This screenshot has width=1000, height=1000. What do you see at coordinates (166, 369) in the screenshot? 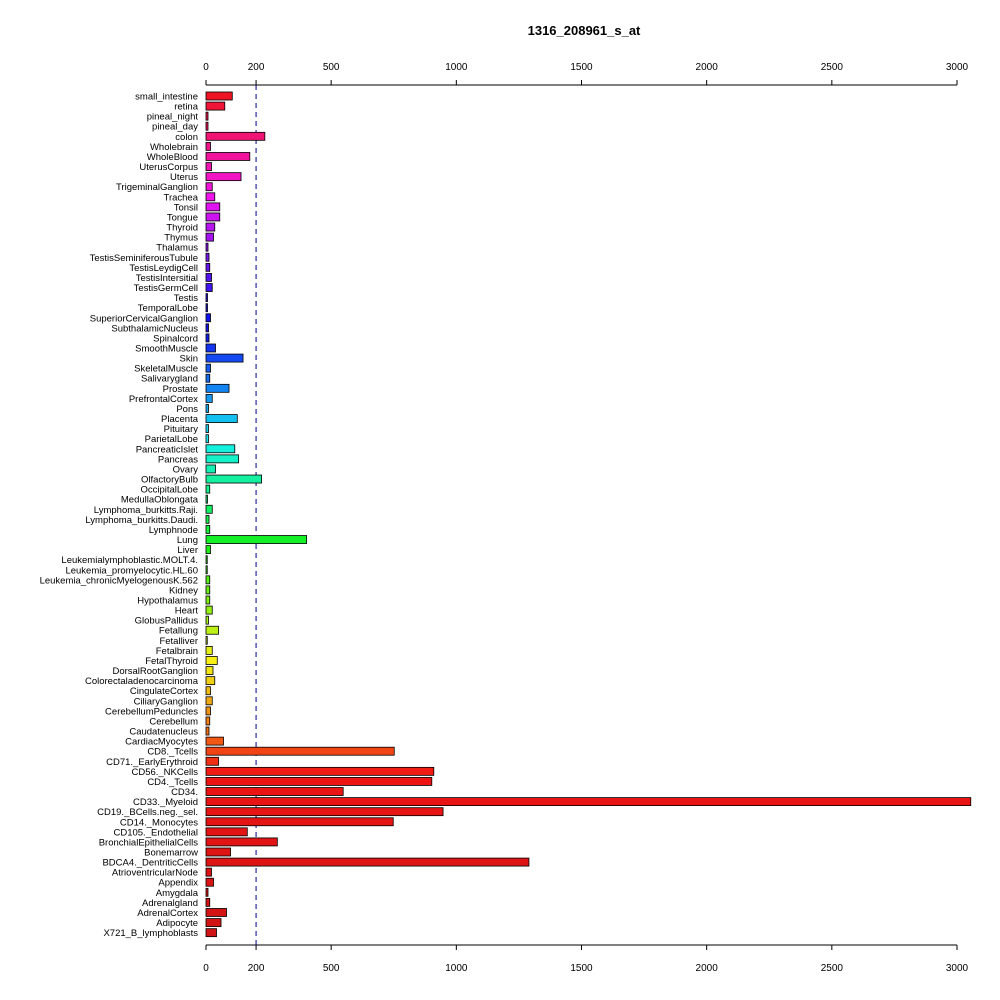
I see `category-label: SkeletalMuscle` at bounding box center [166, 369].